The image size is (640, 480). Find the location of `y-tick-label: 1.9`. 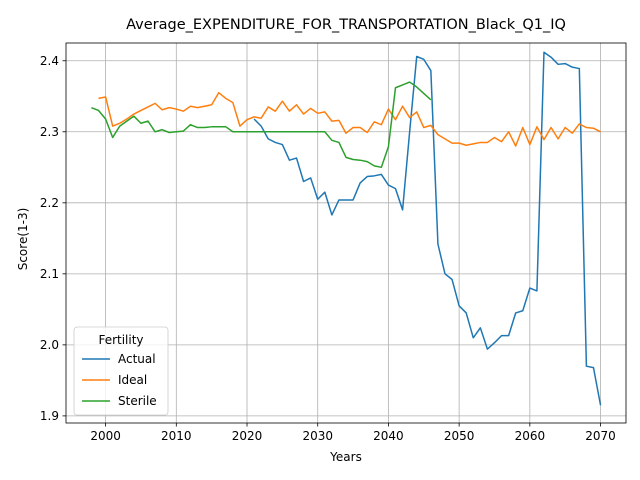

y-tick-label: 1.9 is located at coordinates (49, 416).